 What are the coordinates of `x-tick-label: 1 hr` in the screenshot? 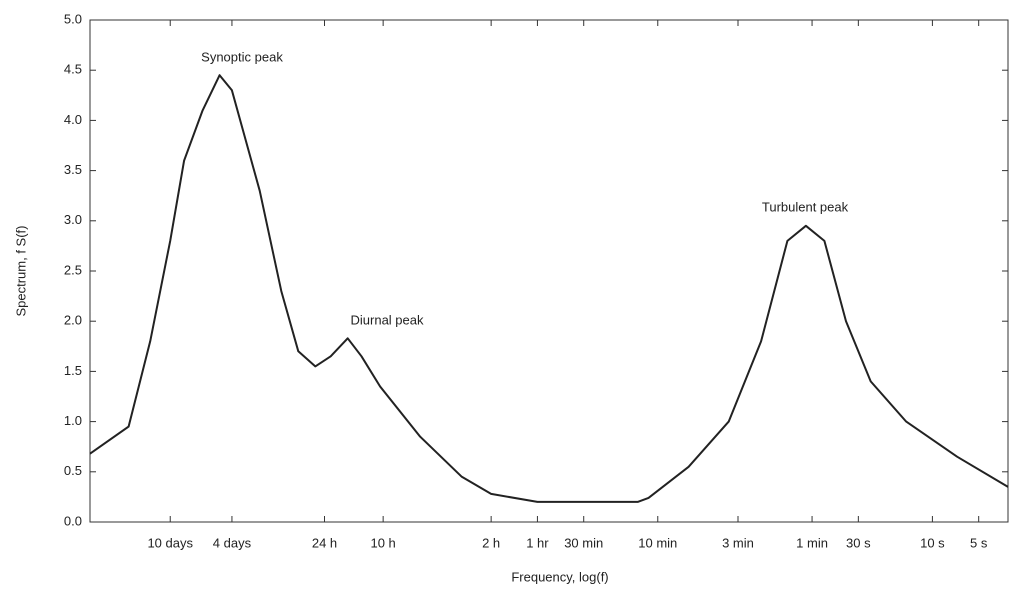 It's located at (537, 542).